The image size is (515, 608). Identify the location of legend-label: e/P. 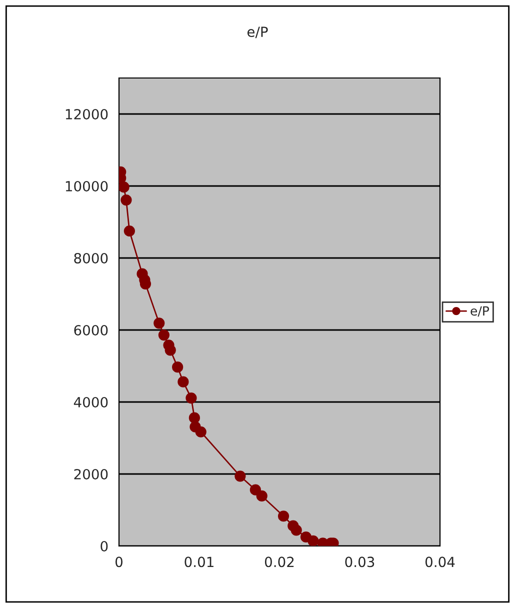
(480, 311).